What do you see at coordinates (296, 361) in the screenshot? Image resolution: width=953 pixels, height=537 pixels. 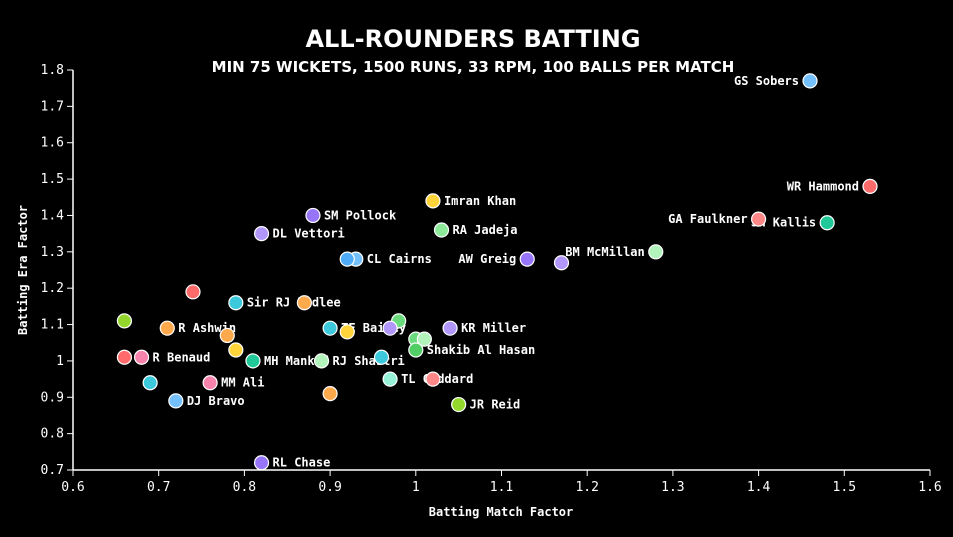 I see `point-label: MH Mankad` at bounding box center [296, 361].